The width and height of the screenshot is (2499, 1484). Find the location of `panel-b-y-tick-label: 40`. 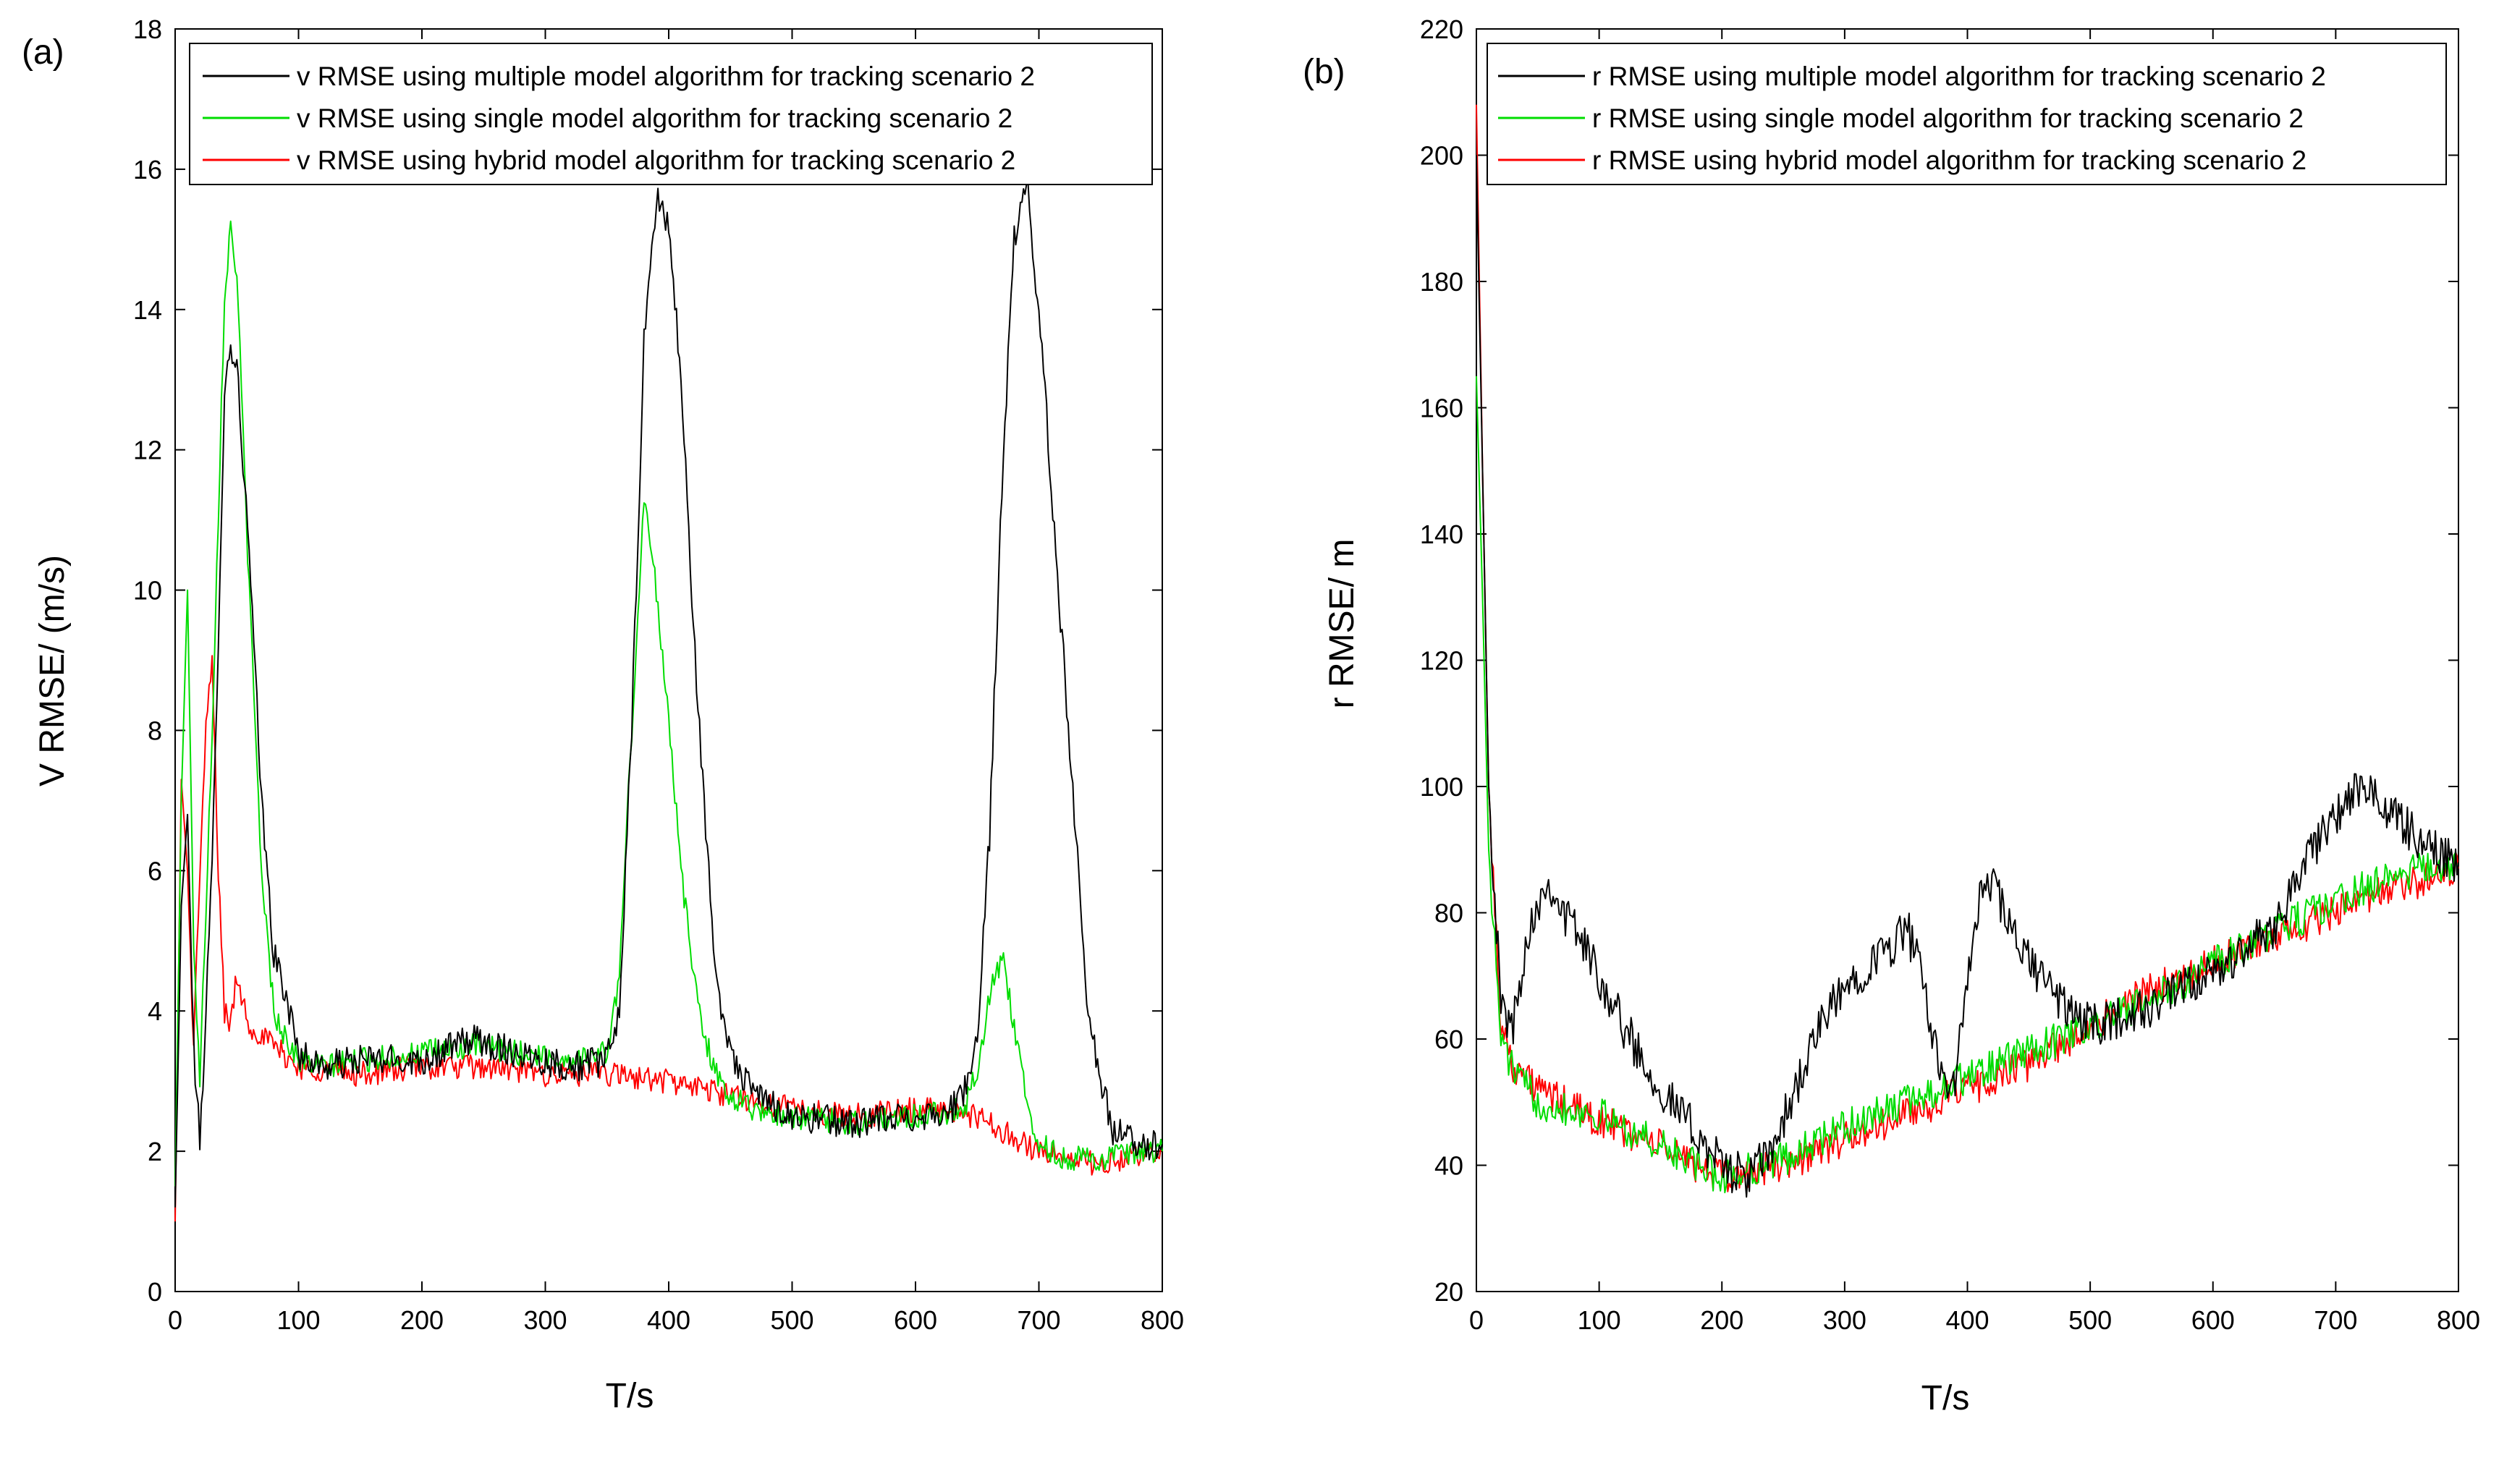

panel-b-y-tick-label: 40 is located at coordinates (1449, 1166).